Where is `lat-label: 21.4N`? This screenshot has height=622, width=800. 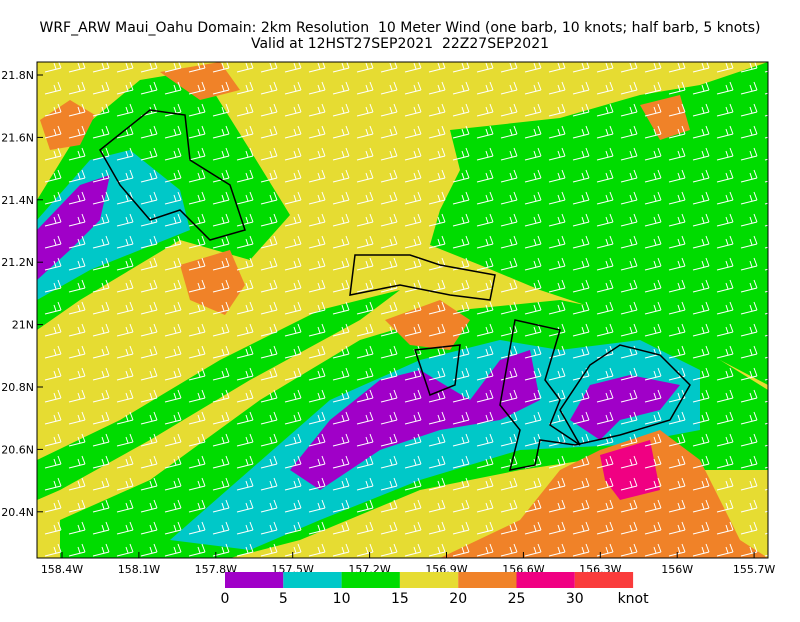 lat-label: 21.4N is located at coordinates (17, 200).